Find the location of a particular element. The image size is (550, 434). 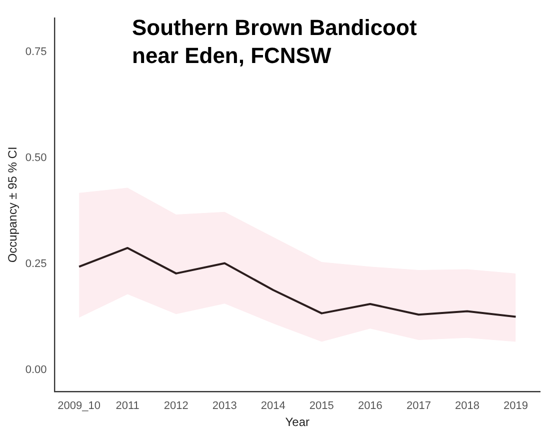

y-tick-label: 0.50 is located at coordinates (36, 158).